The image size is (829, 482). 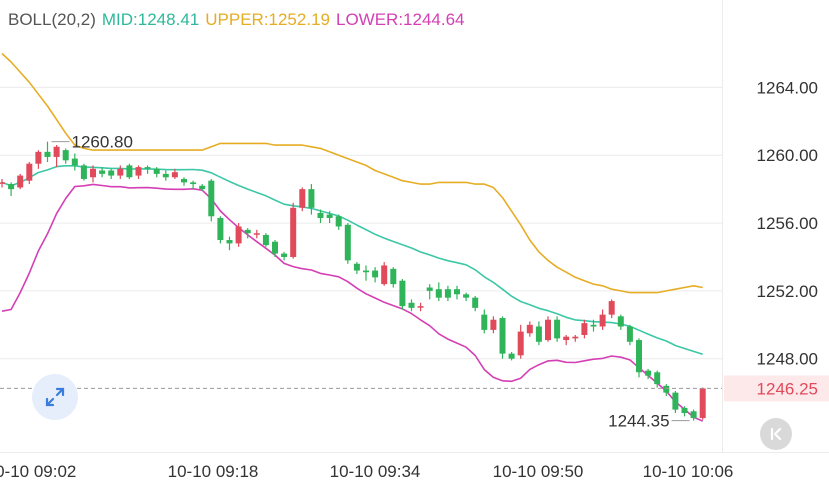 What do you see at coordinates (52, 19) in the screenshot?
I see `legend-indicator-name: BOLL(20,2)` at bounding box center [52, 19].